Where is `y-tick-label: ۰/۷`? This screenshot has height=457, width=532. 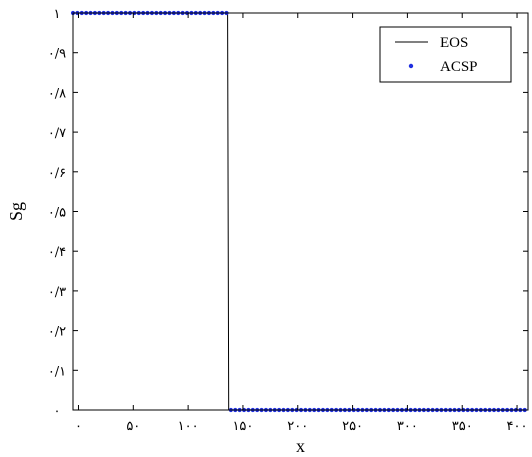
y-tick-label: ۰/۷ is located at coordinates (57, 133).